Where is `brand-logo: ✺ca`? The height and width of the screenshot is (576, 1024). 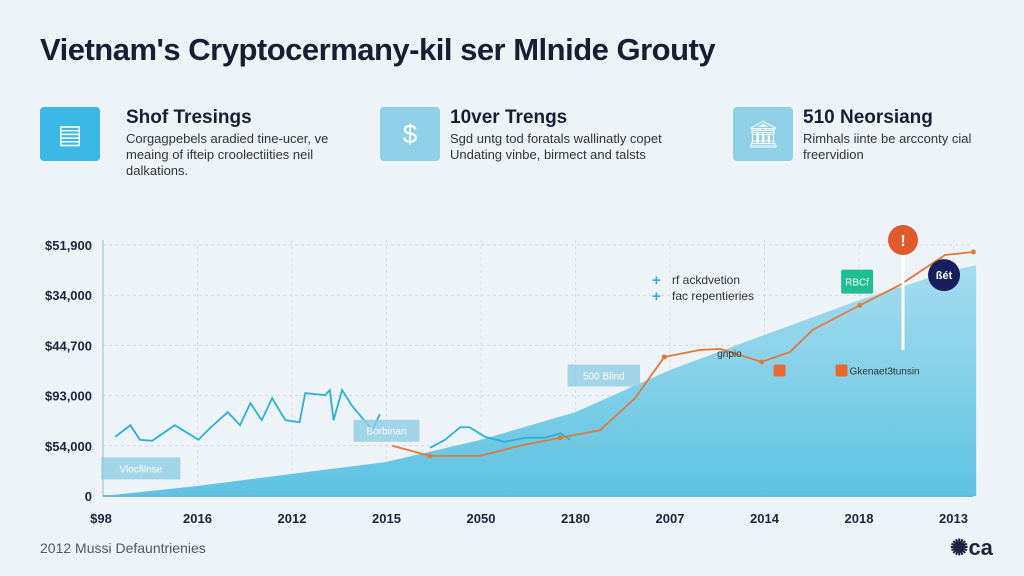 brand-logo: ✺ca is located at coordinates (971, 547).